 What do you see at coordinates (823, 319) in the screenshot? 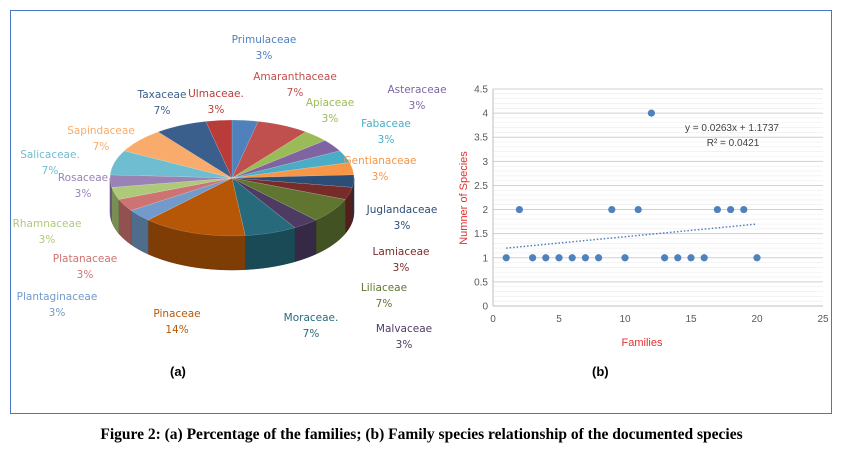
I see `x-tick-label: 25` at bounding box center [823, 319].